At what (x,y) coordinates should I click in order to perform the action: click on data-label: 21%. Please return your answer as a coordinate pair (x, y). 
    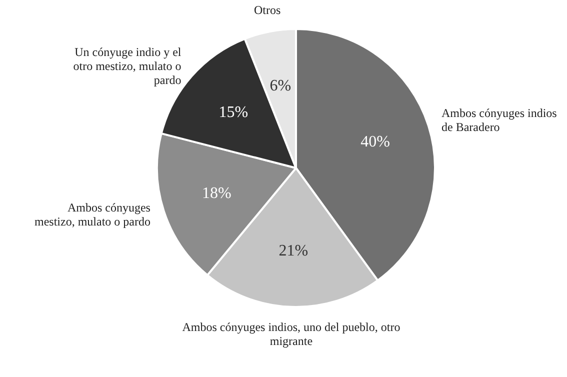
    Looking at the image, I should click on (293, 251).